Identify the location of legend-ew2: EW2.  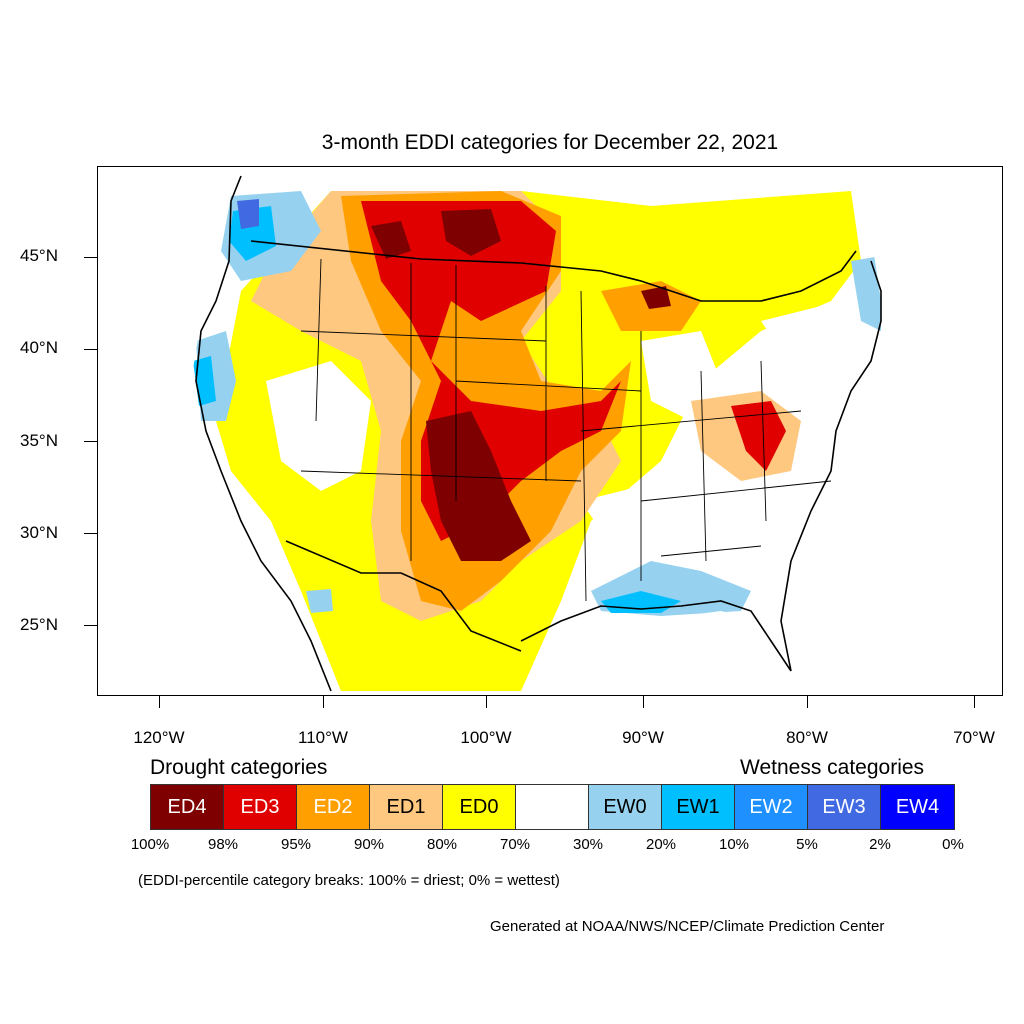
(771, 807).